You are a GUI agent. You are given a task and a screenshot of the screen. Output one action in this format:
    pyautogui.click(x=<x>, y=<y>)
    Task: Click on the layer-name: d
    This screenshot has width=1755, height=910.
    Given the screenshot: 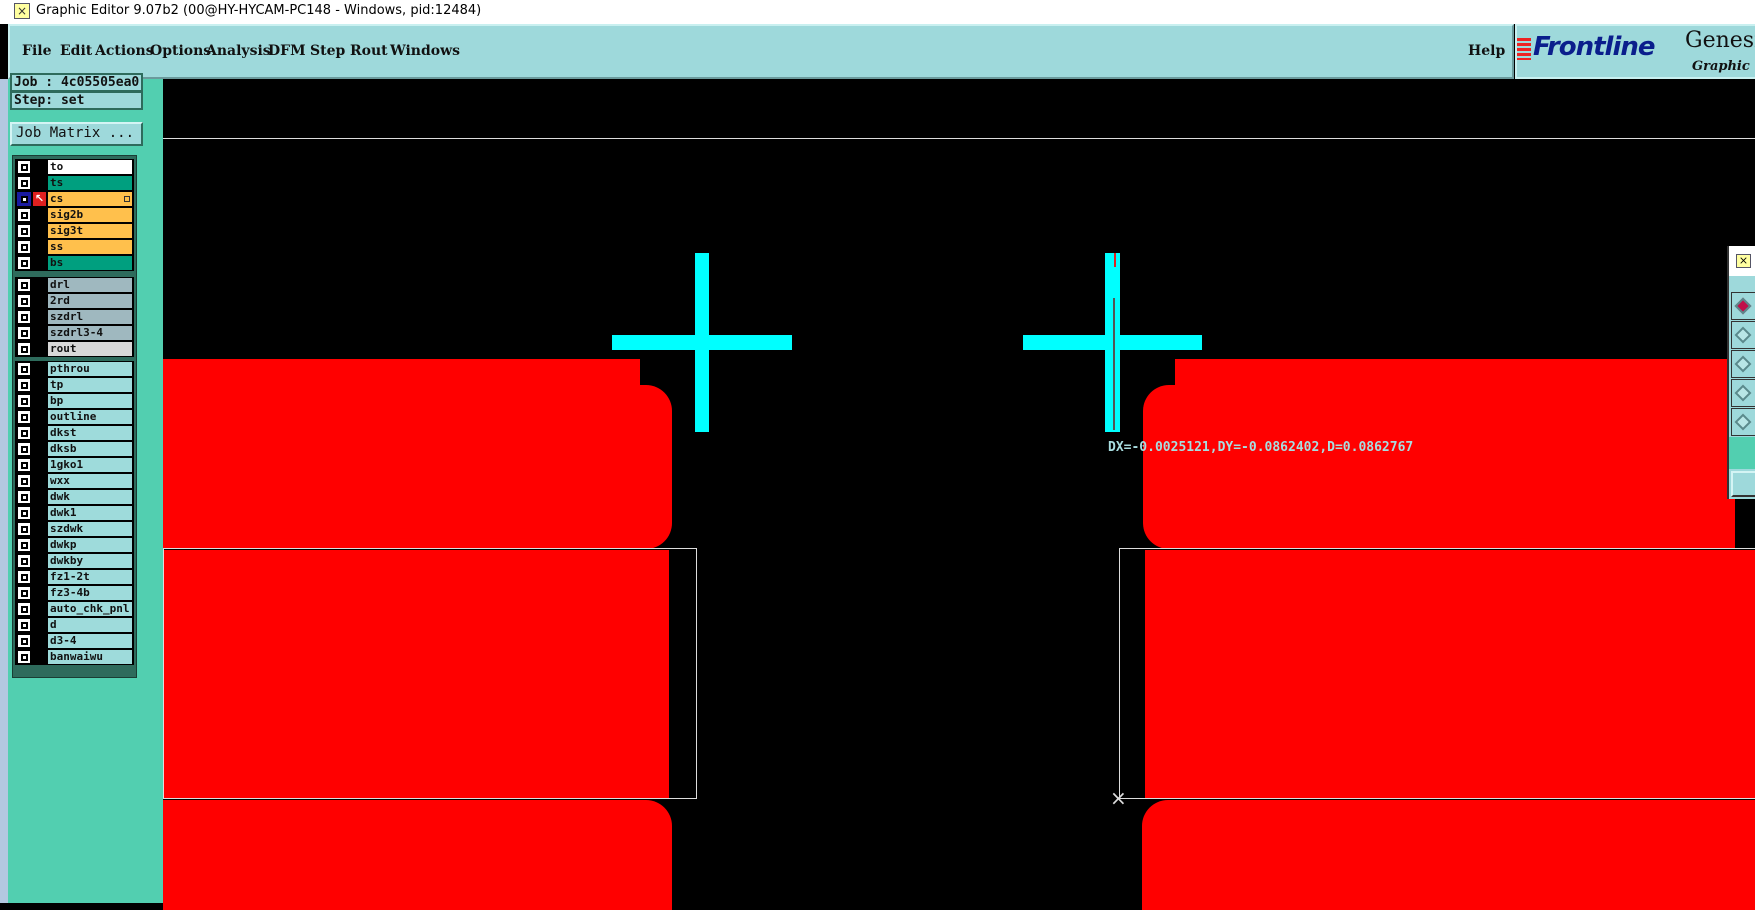 What is the action you would take?
    pyautogui.click(x=90, y=625)
    